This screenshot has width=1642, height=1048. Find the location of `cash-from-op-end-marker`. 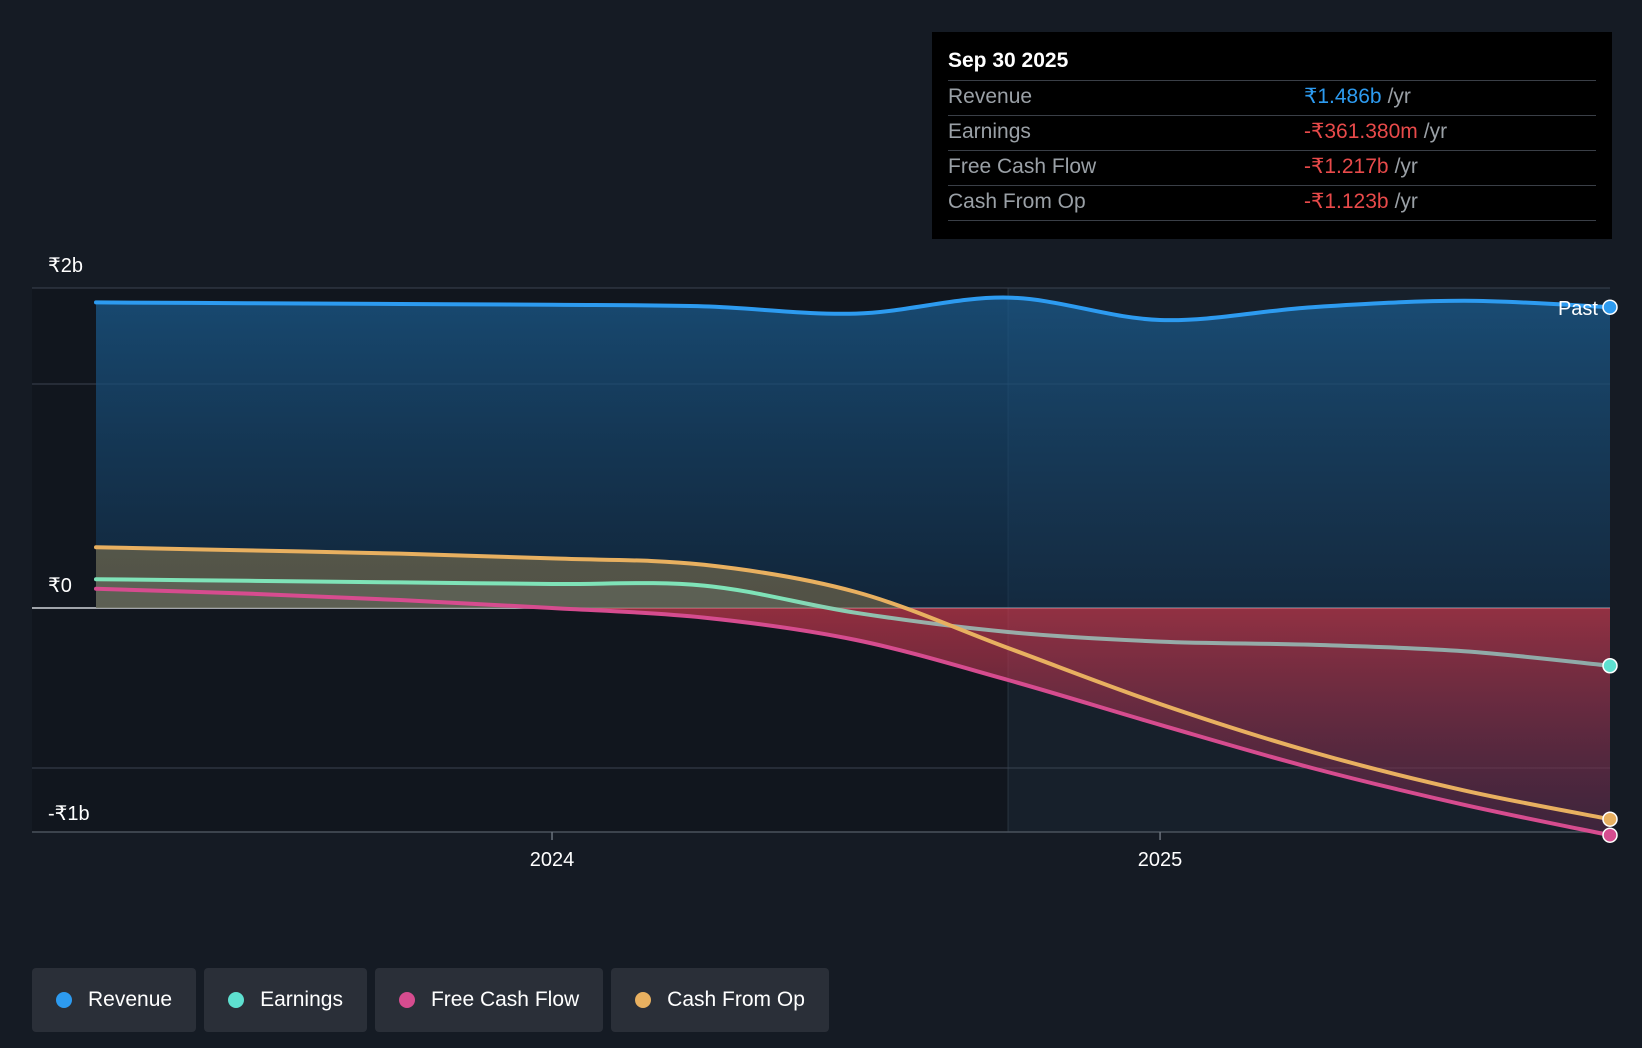

cash-from-op-end-marker is located at coordinates (1610, 819).